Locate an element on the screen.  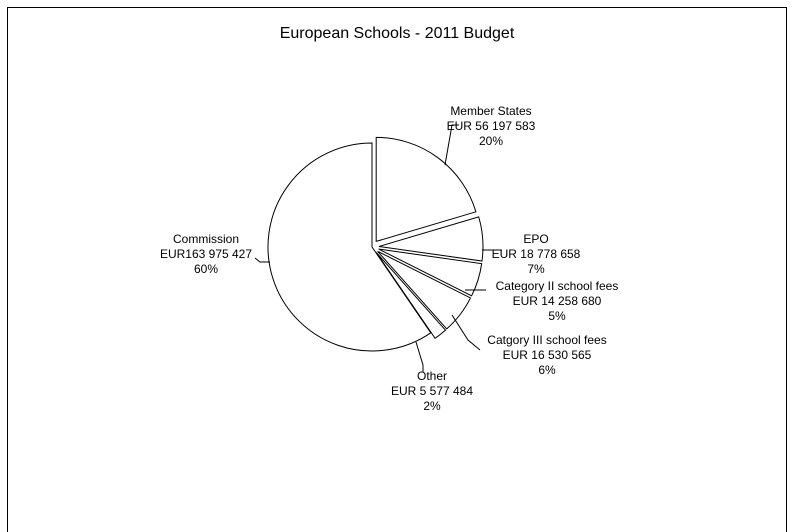
slice-label: Category II school fees EUR 14 258 680 5% is located at coordinates (557, 301).